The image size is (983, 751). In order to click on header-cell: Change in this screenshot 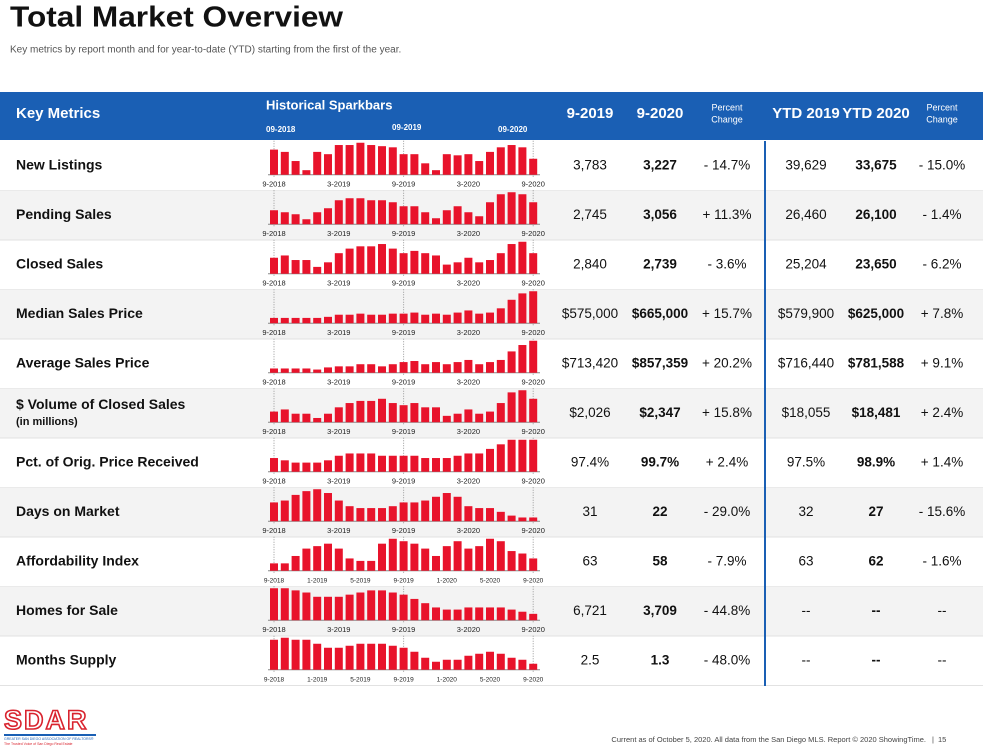, I will do `click(727, 119)`.